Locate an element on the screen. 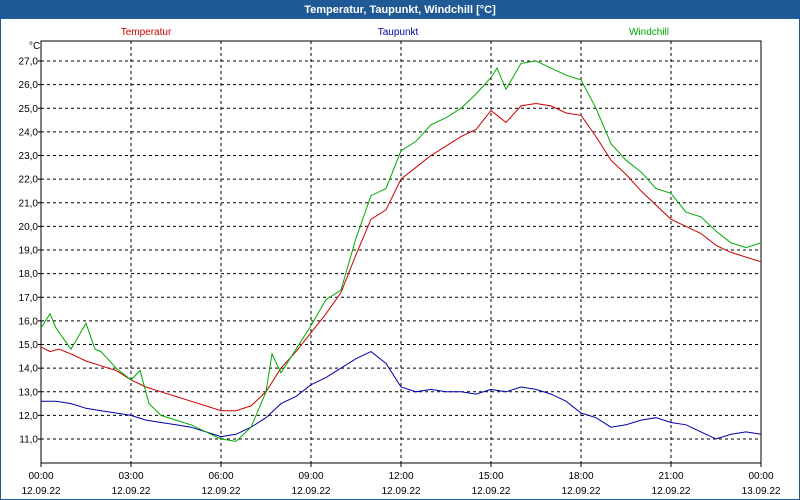 The height and width of the screenshot is (500, 800). legend-entry-temperatur: Temperatur is located at coordinates (146, 32).